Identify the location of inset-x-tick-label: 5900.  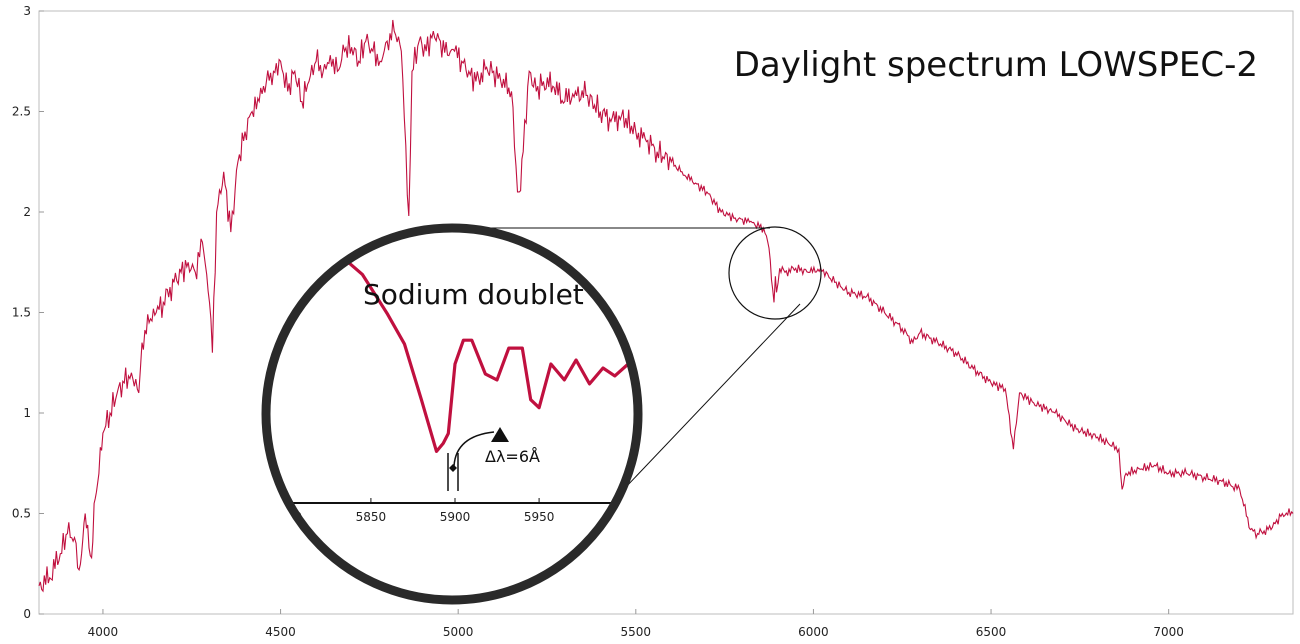
(455, 517).